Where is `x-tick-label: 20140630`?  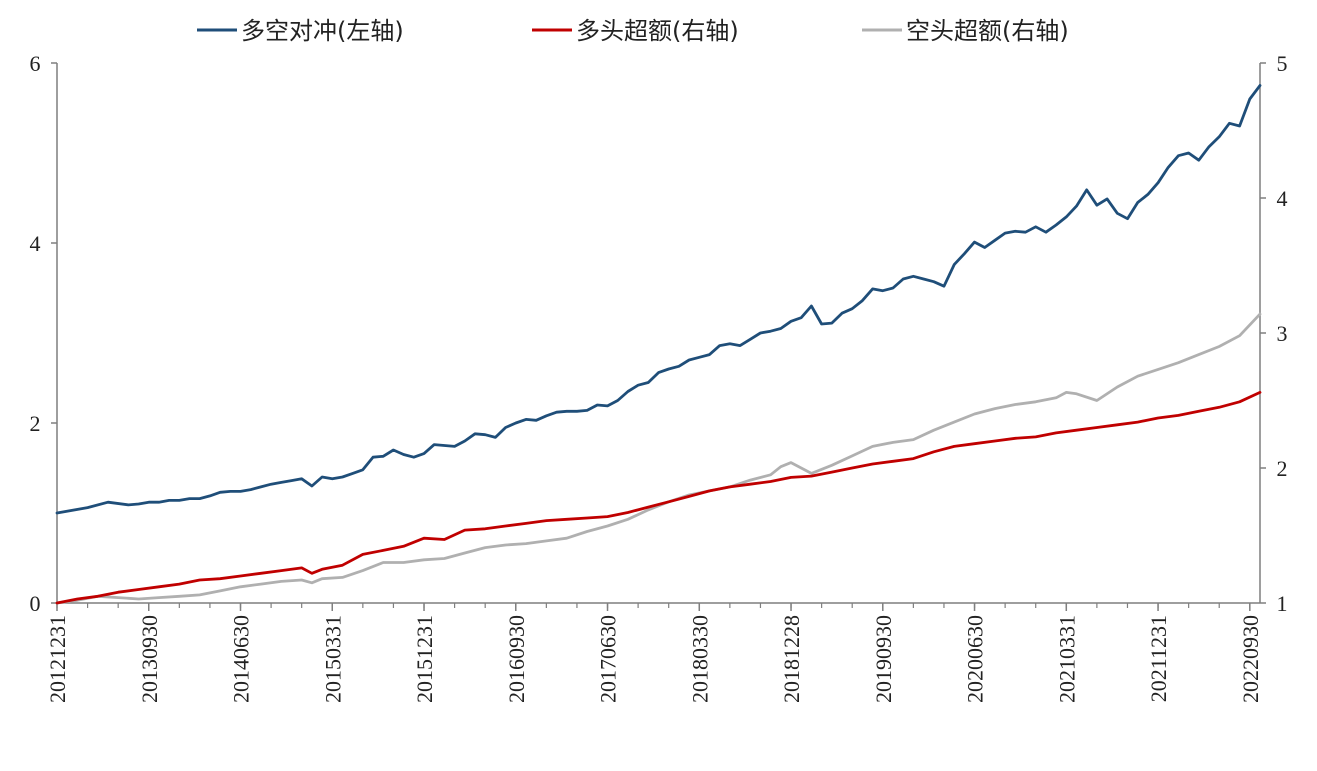
x-tick-label: 20140630 is located at coordinates (241, 659).